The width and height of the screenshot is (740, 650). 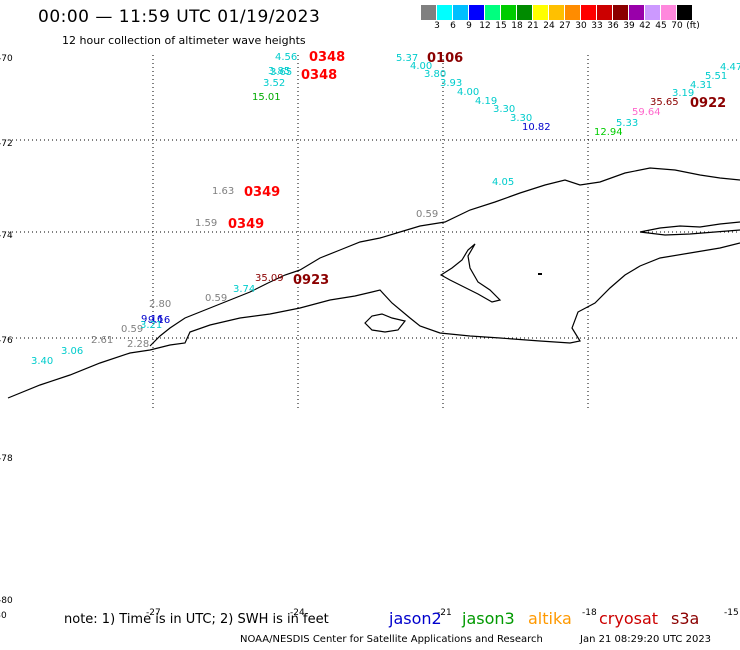 I want to click on wave-height-observation: 1.59, so click(x=206, y=223).